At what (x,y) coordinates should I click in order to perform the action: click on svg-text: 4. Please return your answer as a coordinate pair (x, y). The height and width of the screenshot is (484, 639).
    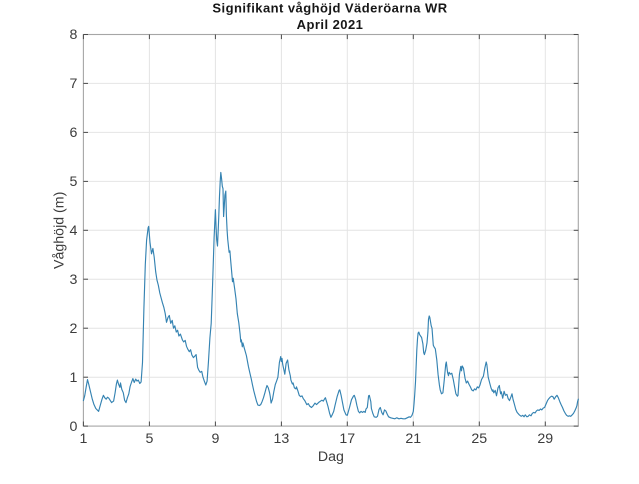
    Looking at the image, I should click on (74, 231).